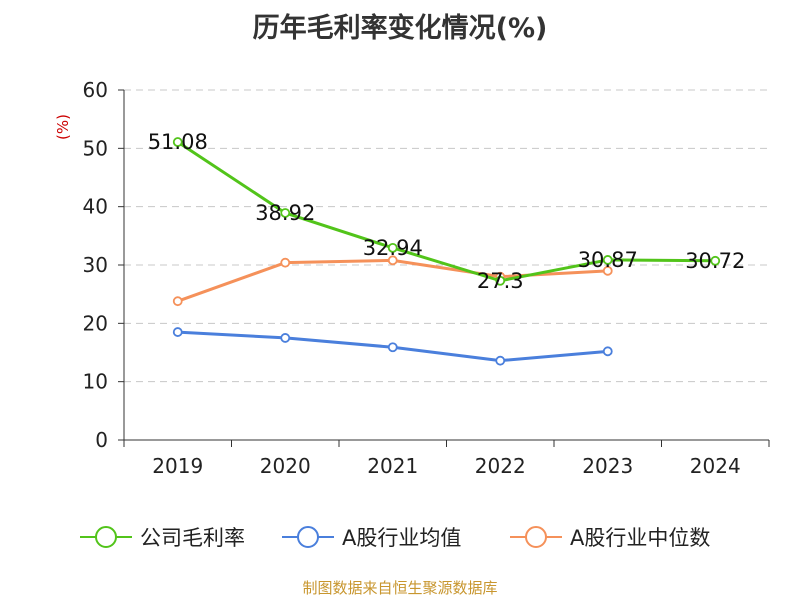 Image resolution: width=800 pixels, height=600 pixels. I want to click on legend: 公司毛利率 A股行业均值 A股行业中位数, so click(395, 538).